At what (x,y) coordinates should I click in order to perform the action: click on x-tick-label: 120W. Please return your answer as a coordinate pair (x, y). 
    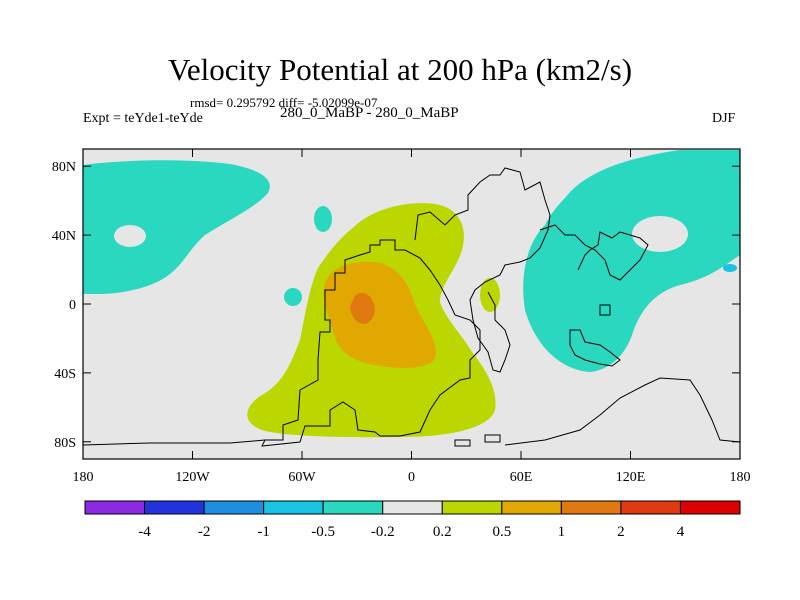
    Looking at the image, I should click on (192, 477).